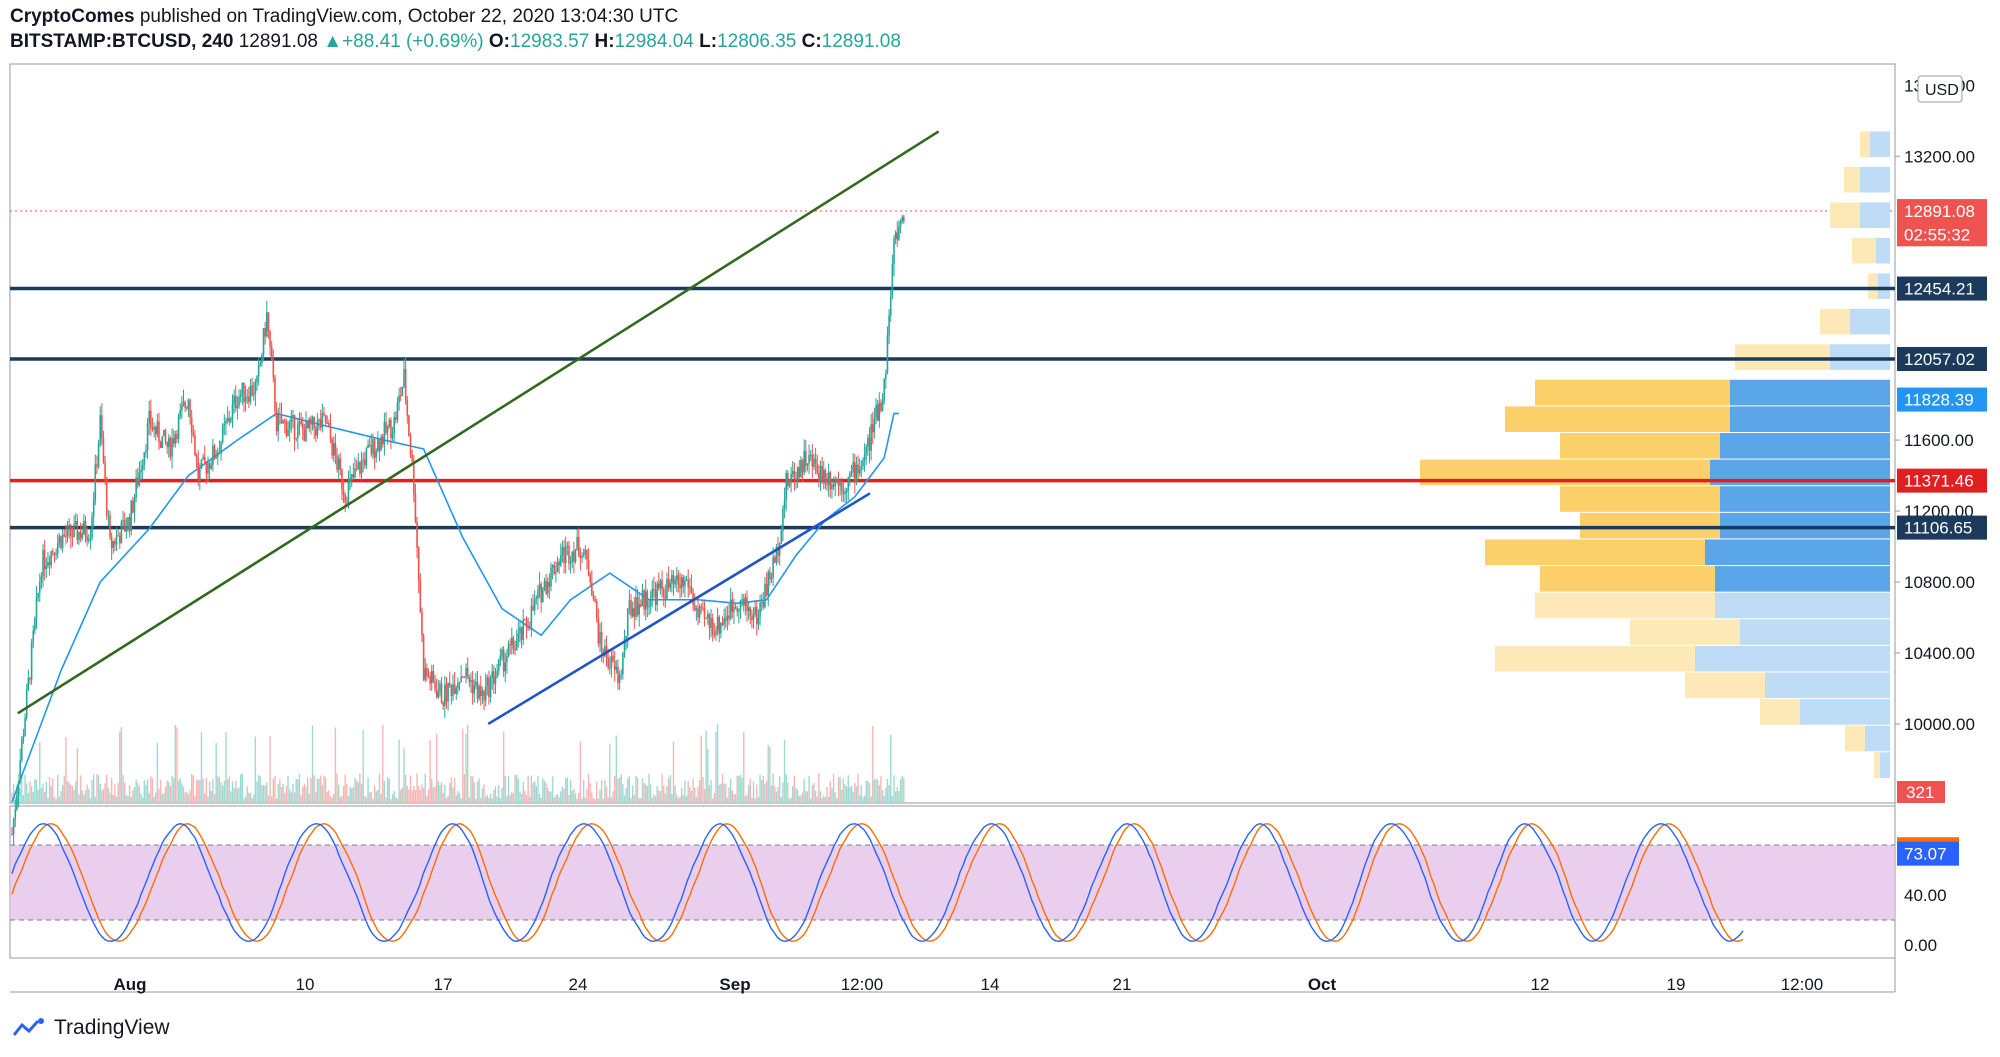  What do you see at coordinates (122, 41) in the screenshot?
I see `symbol-label: BITSTAMP:BTCUSD, 240` at bounding box center [122, 41].